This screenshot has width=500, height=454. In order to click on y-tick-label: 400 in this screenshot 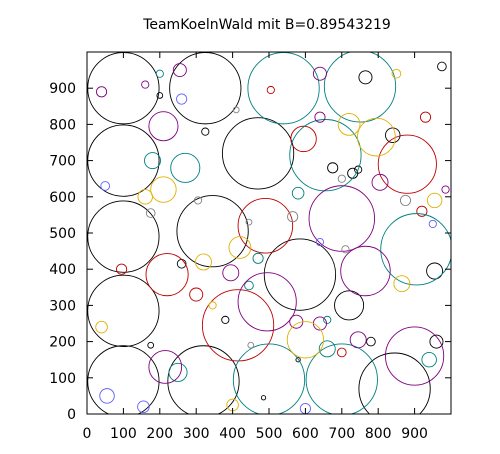, I will do `click(62, 270)`.